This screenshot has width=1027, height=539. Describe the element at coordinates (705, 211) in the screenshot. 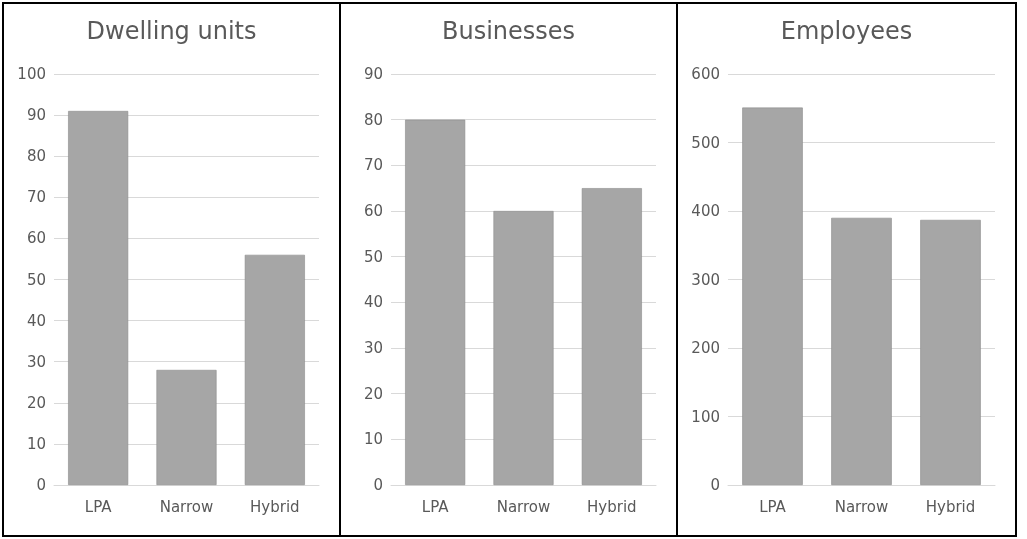

I see `y-tick-label: 400` at that location.